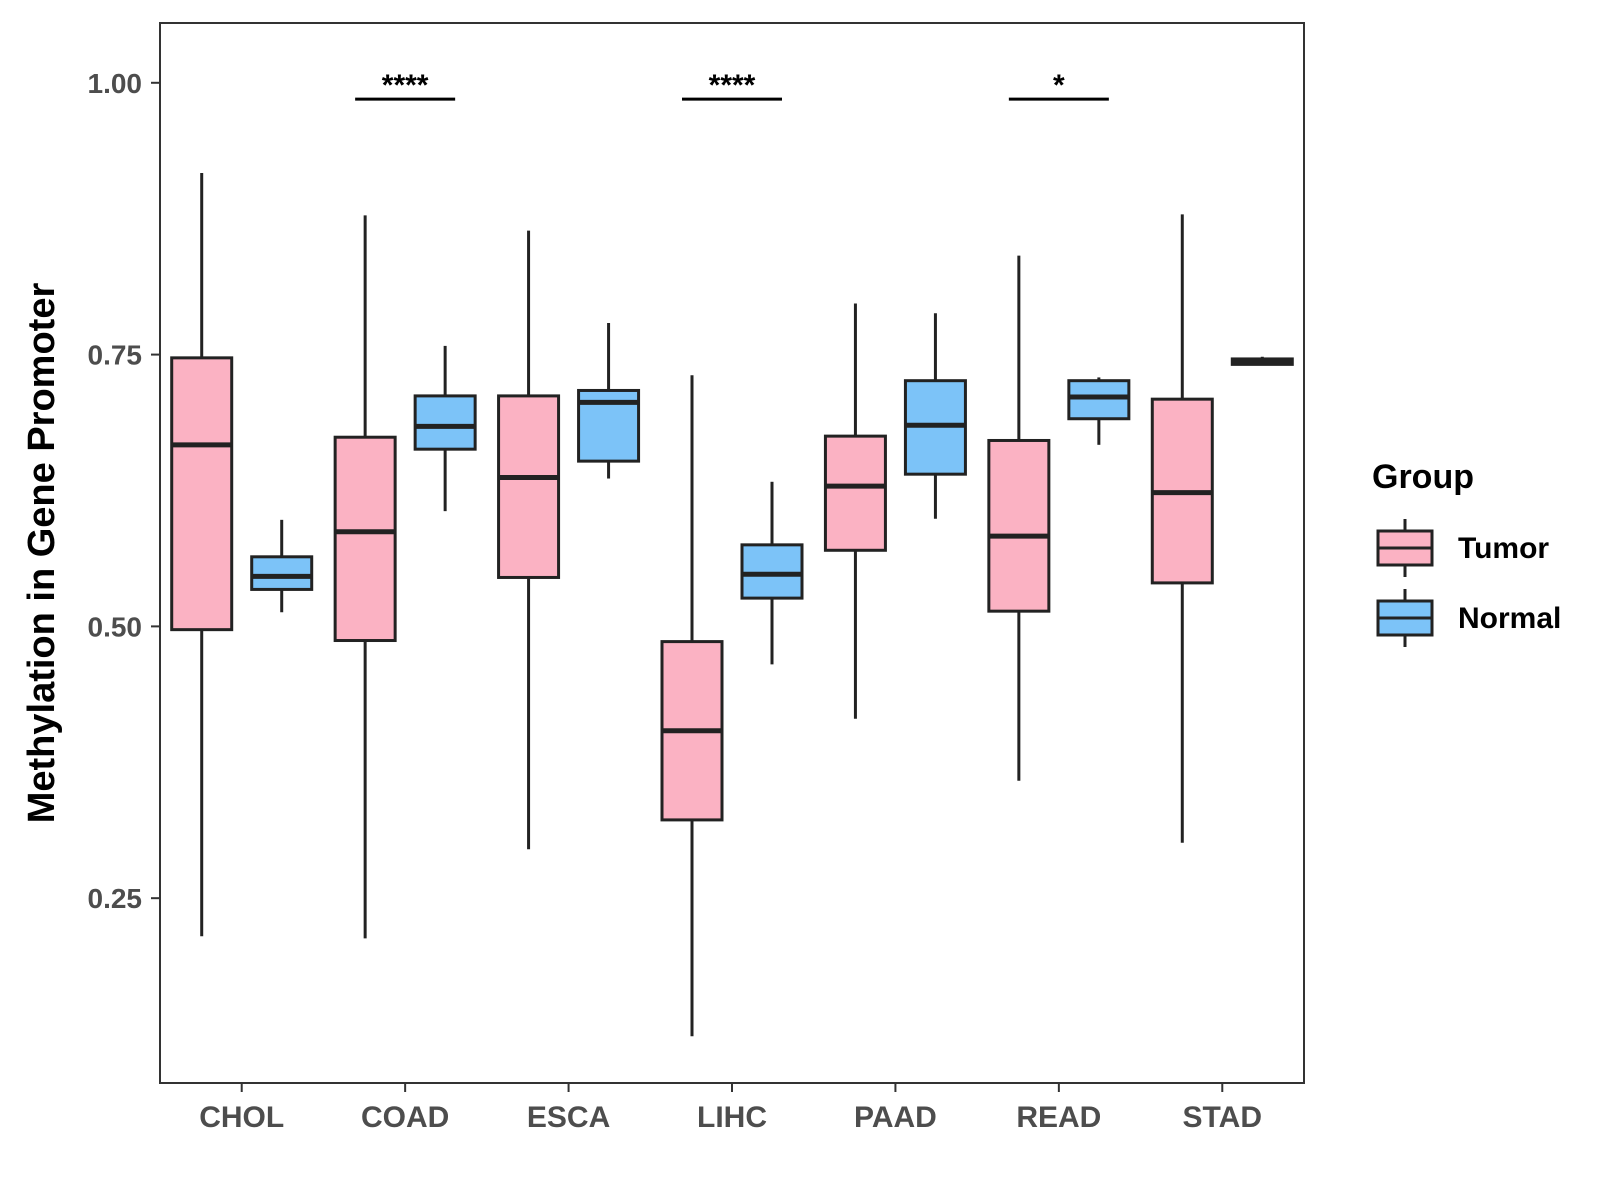 This screenshot has height=1200, width=1600. I want to click on y-axis-title: Methylation in Gene Promoter, so click(42, 553).